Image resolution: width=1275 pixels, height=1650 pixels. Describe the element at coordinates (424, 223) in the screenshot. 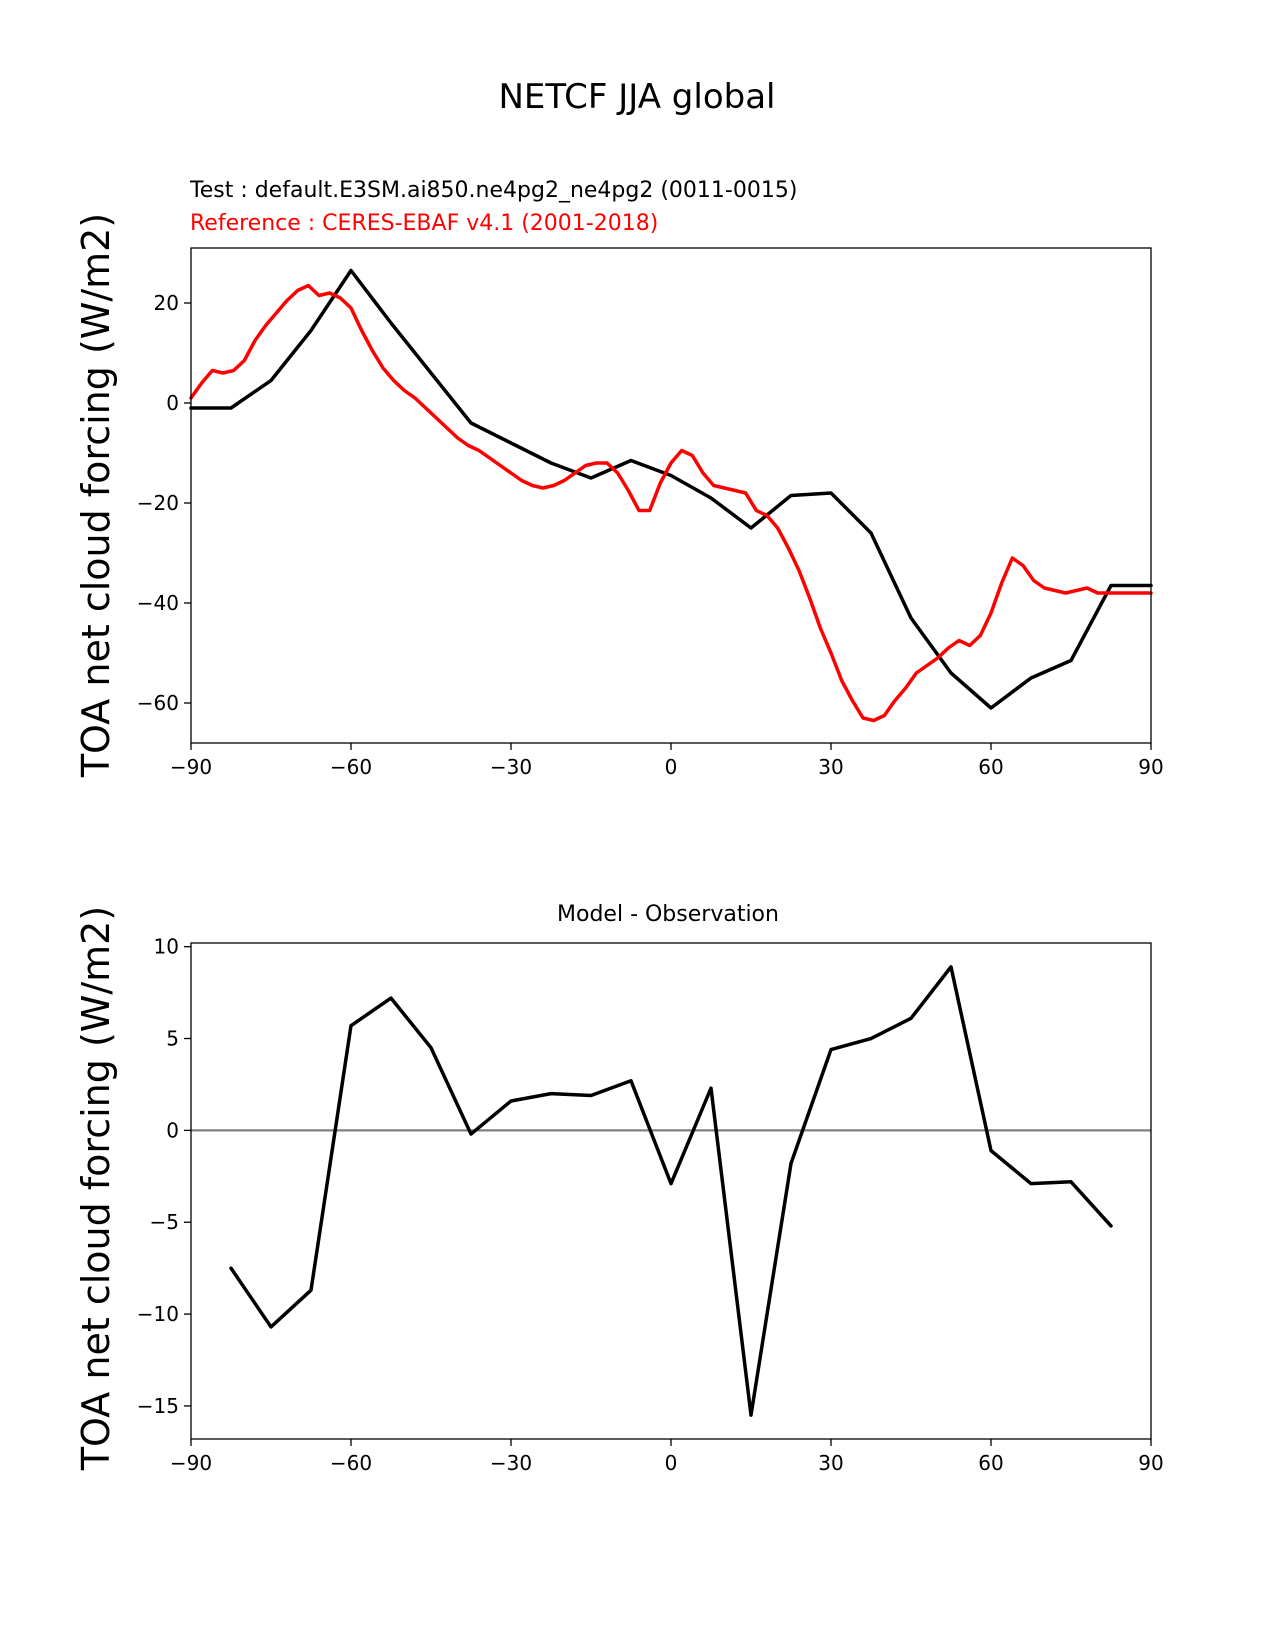

I see `reference-legend-label: Reference : CERES-EBAF v4.1 (2001-2018)` at that location.